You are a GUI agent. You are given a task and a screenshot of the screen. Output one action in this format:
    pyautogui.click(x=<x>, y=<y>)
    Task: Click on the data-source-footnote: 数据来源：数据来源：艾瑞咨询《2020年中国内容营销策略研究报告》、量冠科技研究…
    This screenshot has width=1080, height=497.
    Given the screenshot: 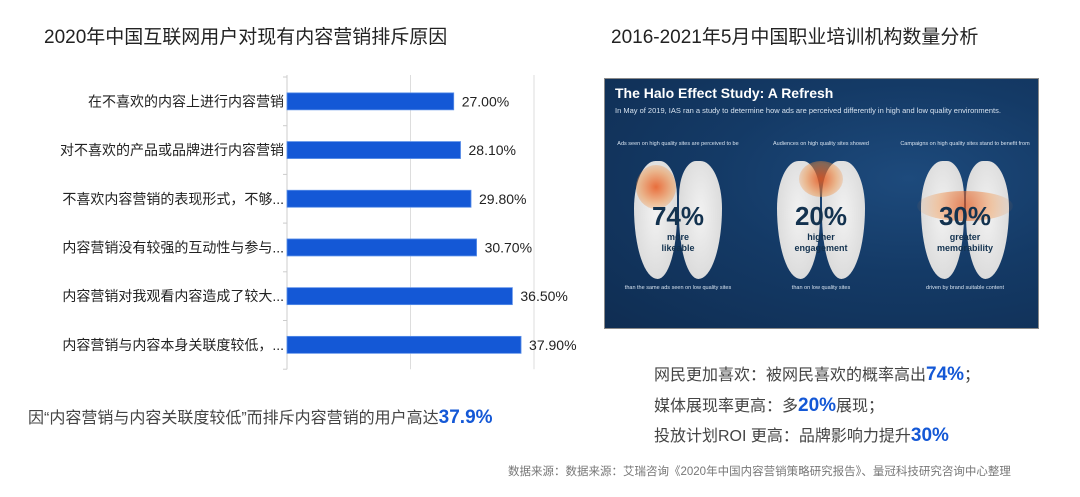 What is the action you would take?
    pyautogui.click(x=759, y=472)
    